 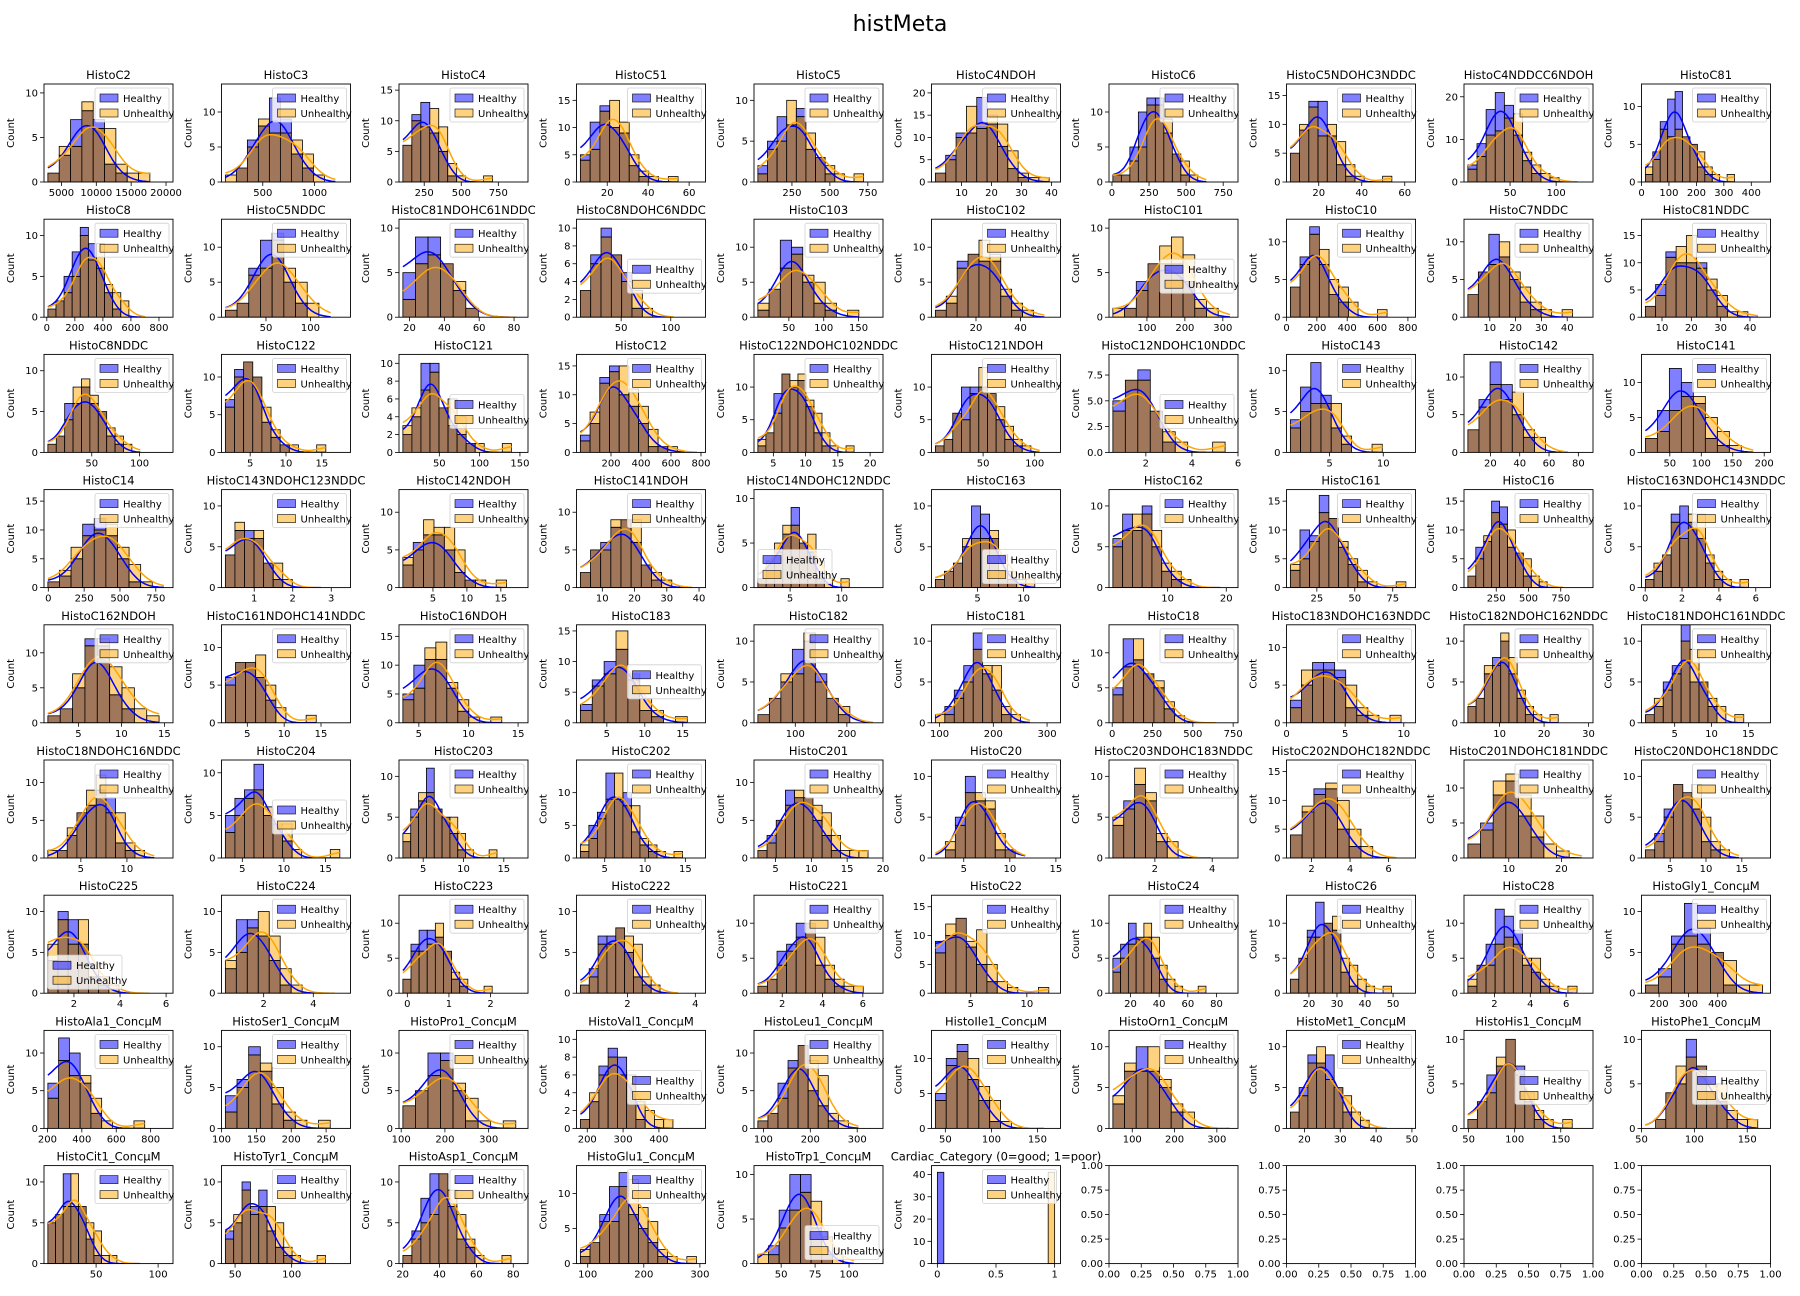 What do you see at coordinates (1561, 1275) in the screenshot?
I see `x-tick-label: 0.75` at bounding box center [1561, 1275].